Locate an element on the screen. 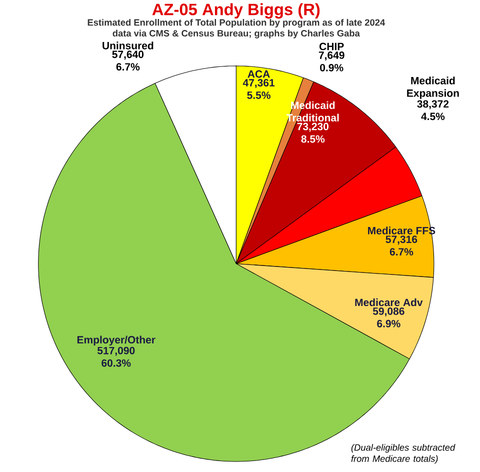  chart-title: AZ-05 Andy Biggs (R) is located at coordinates (236, 10).